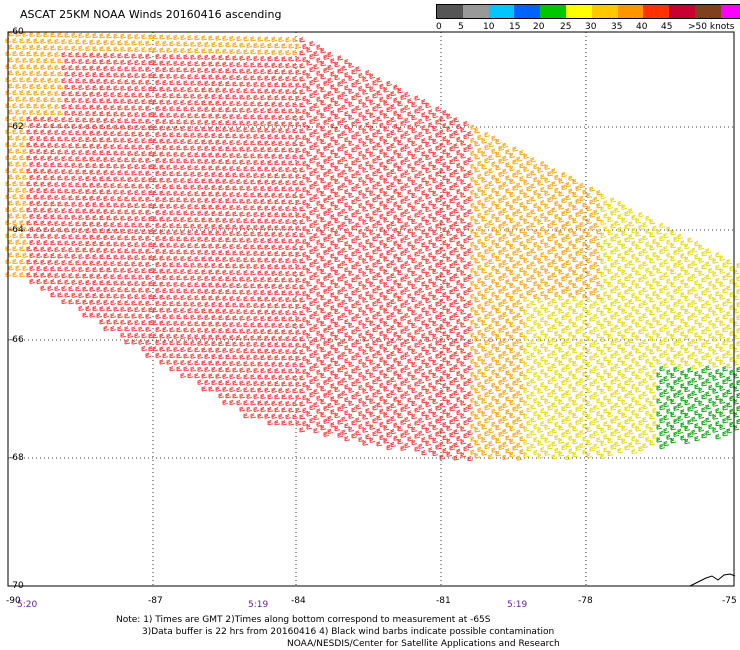 This screenshot has width=740, height=650. Describe the element at coordinates (707, 11) in the screenshot. I see `legend-swatch` at that location.